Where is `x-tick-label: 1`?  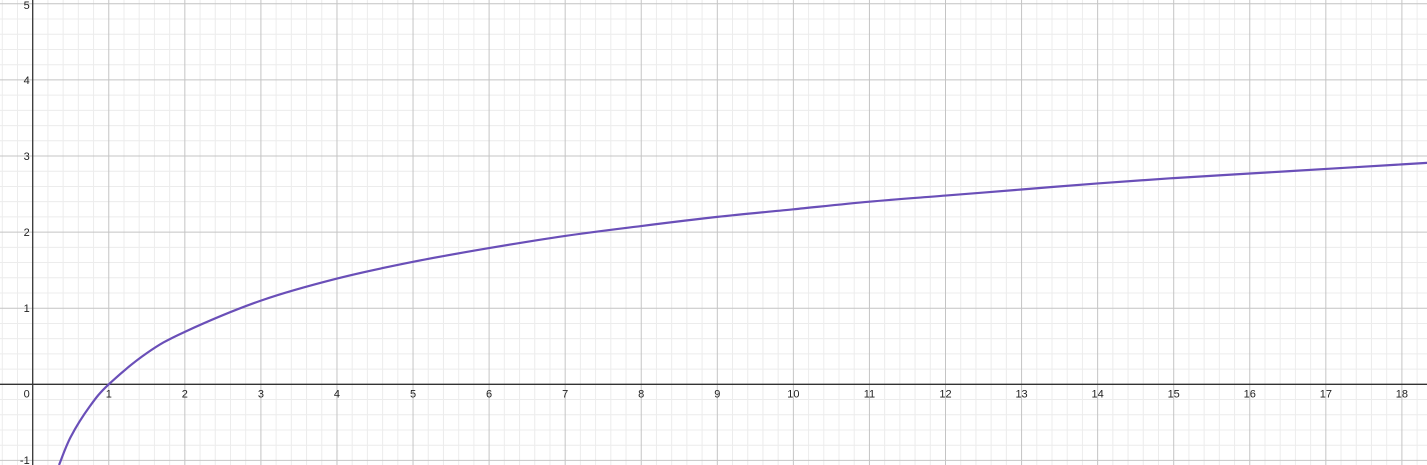 x-tick-label: 1 is located at coordinates (109, 394).